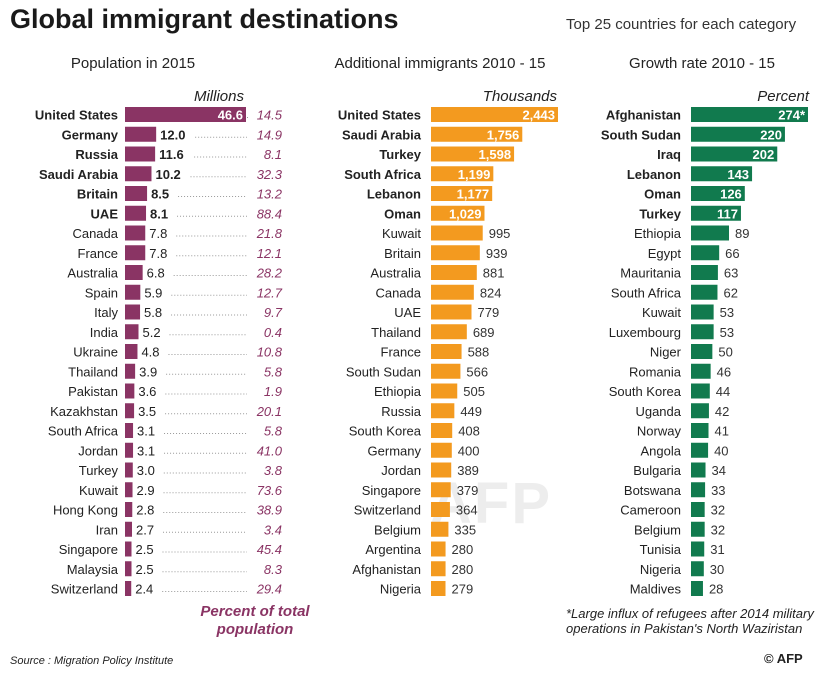  Describe the element at coordinates (727, 332) in the screenshot. I see `growth-value-label: 53` at that location.